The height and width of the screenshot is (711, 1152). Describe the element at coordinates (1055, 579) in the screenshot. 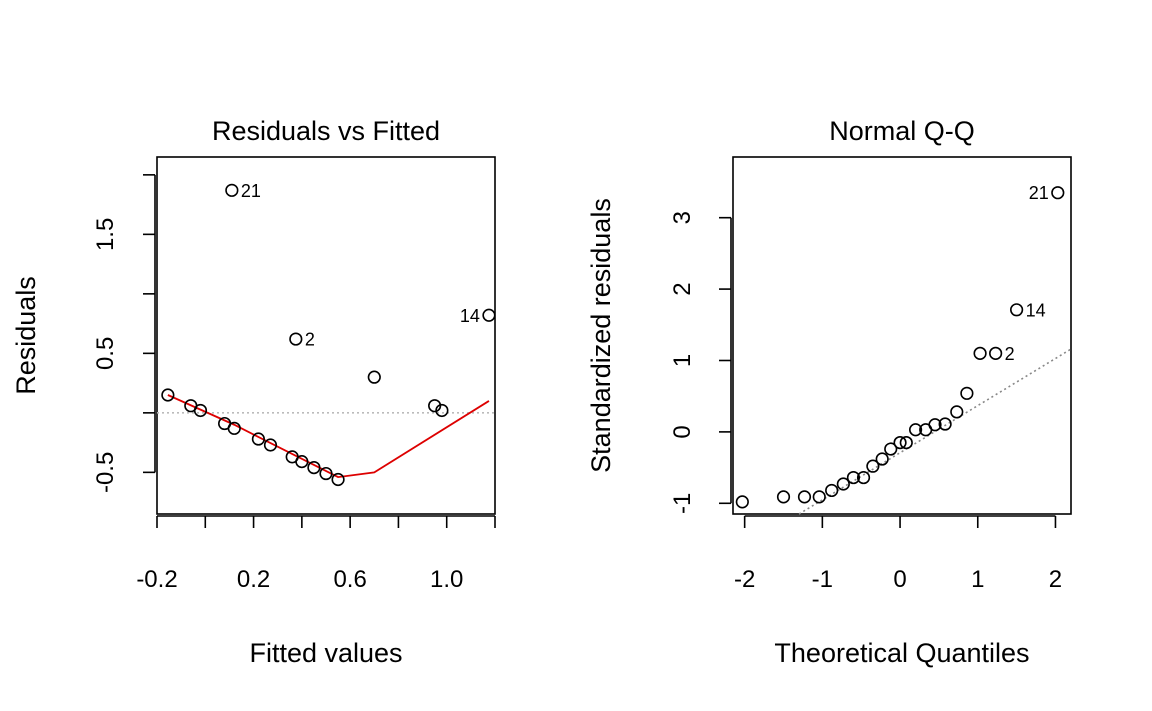

I see `x-tick-label: 2` at that location.